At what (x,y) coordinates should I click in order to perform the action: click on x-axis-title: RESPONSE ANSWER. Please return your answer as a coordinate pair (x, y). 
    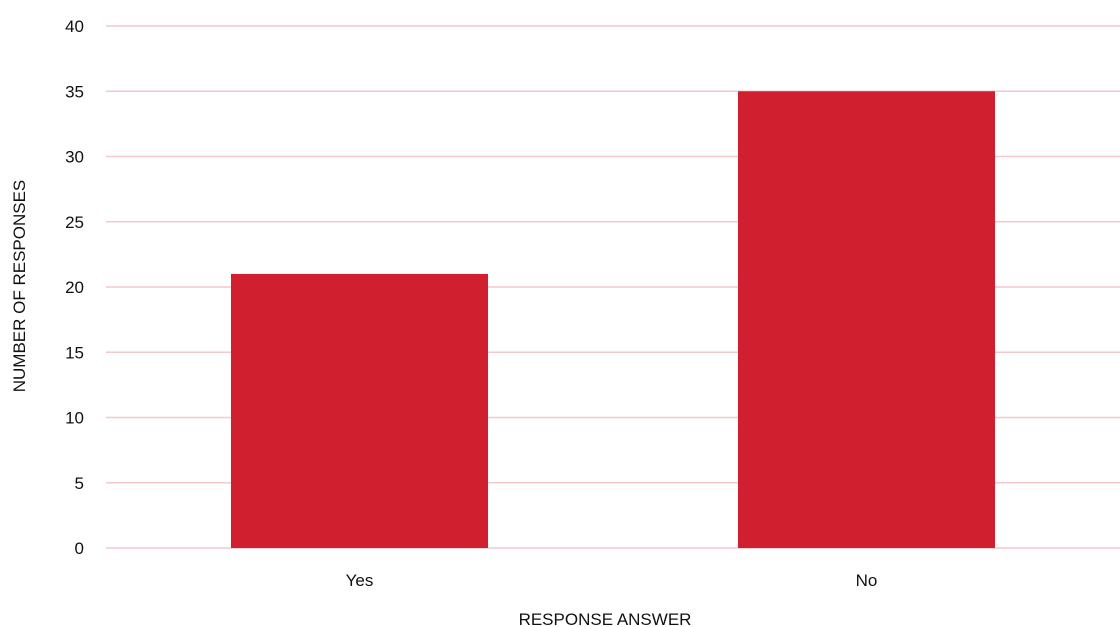
    Looking at the image, I should click on (605, 618).